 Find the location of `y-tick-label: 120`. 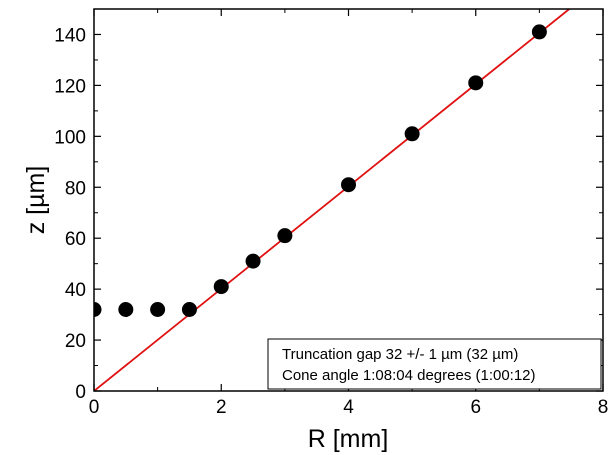

y-tick-label: 120 is located at coordinates (70, 86).